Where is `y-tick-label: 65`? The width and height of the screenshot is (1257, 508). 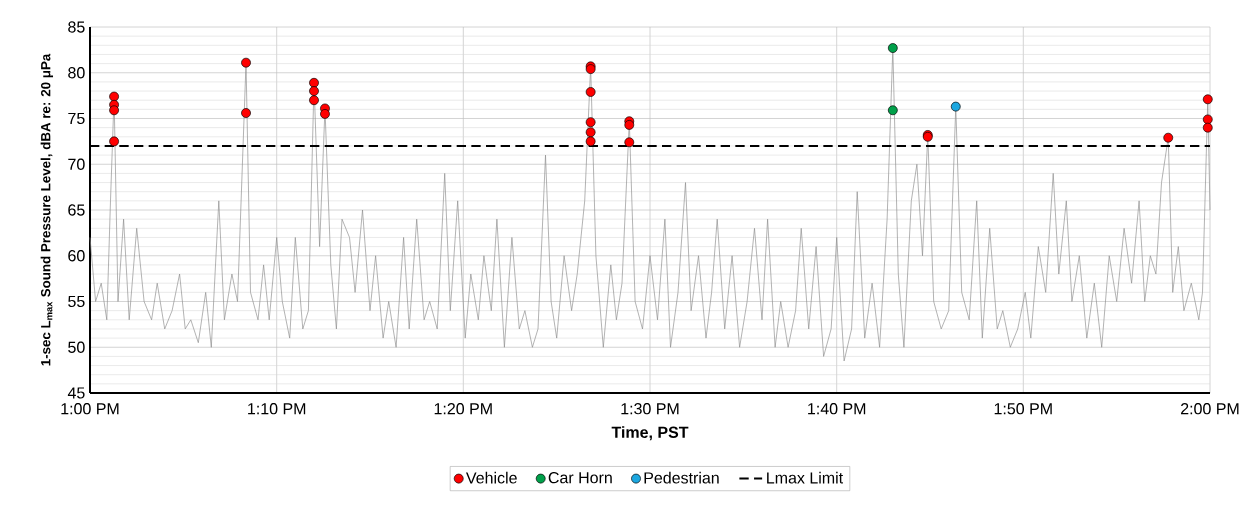
y-tick-label: 65 is located at coordinates (76, 210).